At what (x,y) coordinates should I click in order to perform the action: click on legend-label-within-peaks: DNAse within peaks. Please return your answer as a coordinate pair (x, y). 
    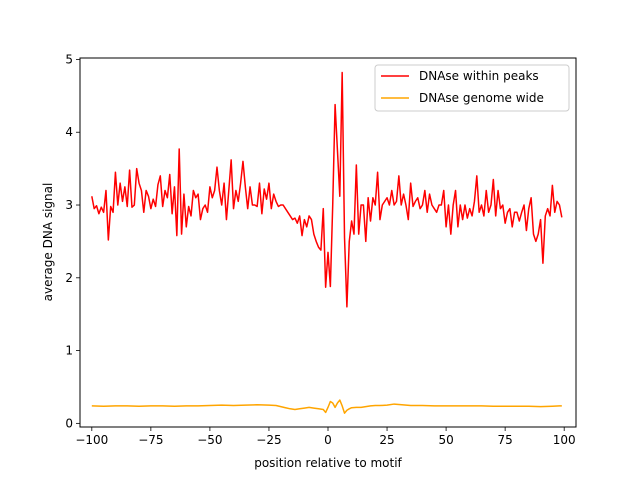
    Looking at the image, I should click on (479, 76).